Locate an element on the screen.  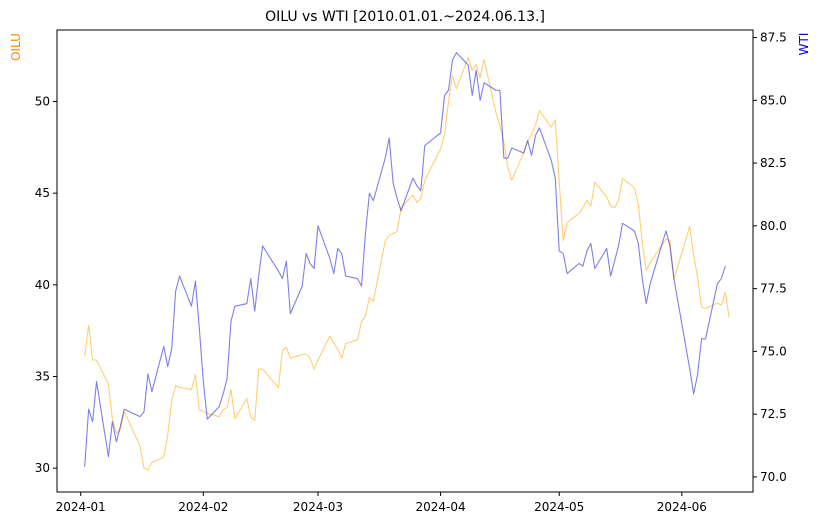
left-y-tick-label: 35 is located at coordinates (42, 377).